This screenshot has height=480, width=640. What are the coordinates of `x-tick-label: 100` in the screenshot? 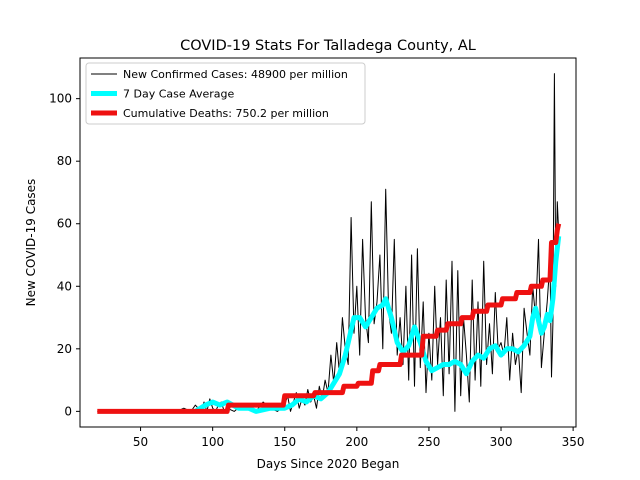 It's located at (212, 442).